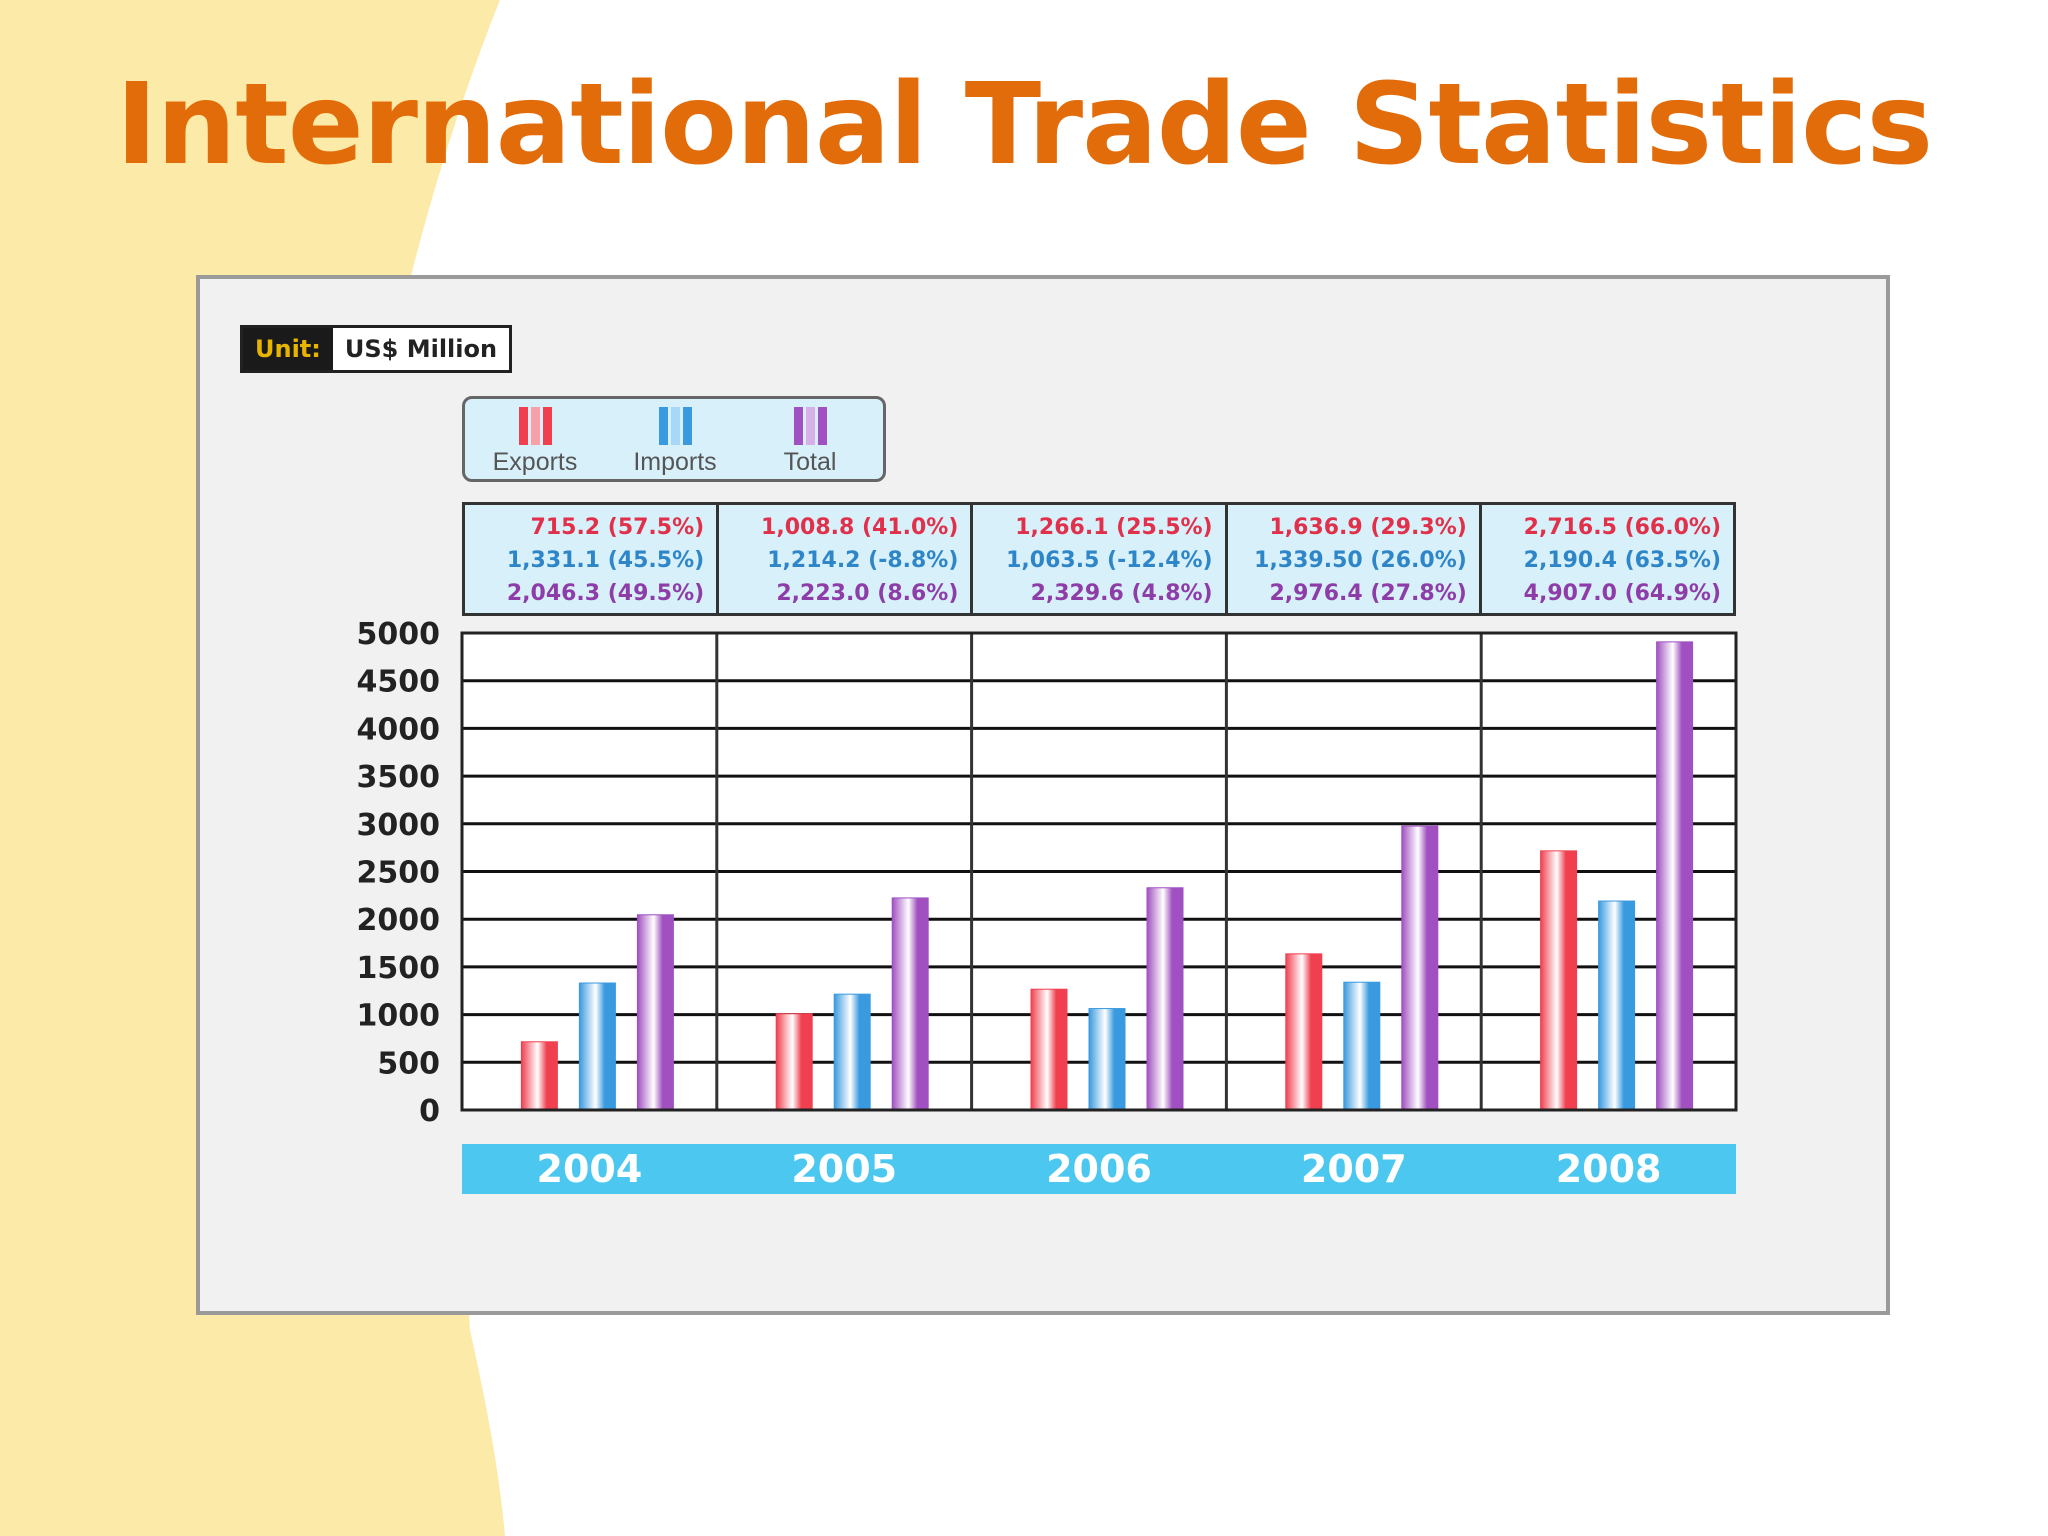 The height and width of the screenshot is (1536, 2048). I want to click on summary-imports-value: 1,214.2 (-8.8%), so click(863, 560).